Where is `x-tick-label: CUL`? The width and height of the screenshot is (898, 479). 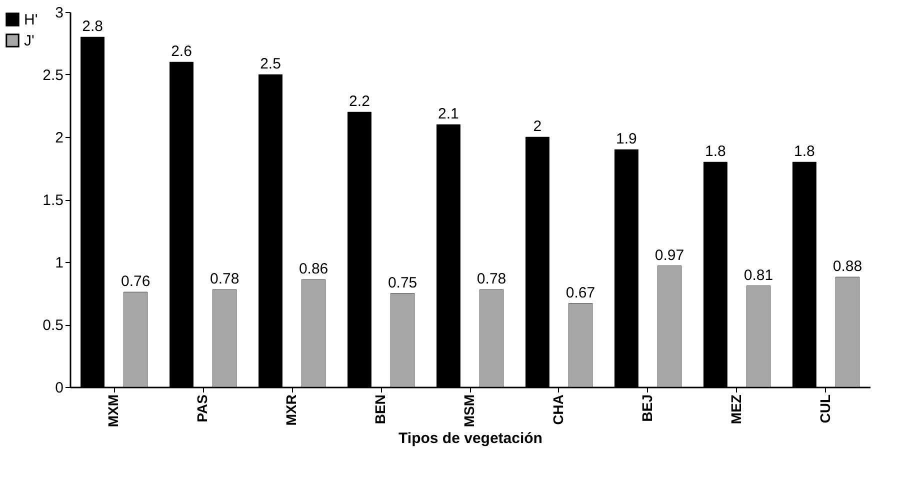
x-tick-label: CUL is located at coordinates (824, 409).